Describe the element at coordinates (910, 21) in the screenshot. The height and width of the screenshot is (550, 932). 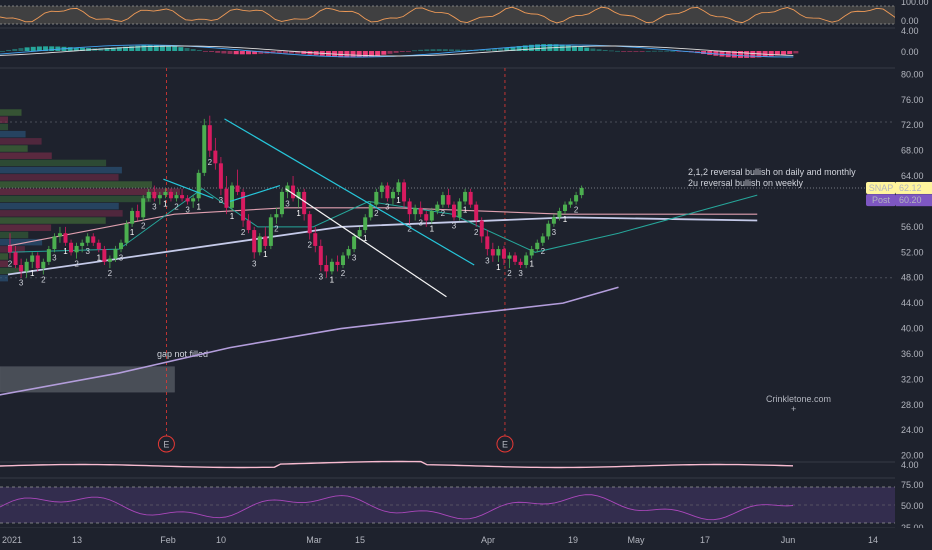
I see `top-indicator-tick: 0.00` at that location.